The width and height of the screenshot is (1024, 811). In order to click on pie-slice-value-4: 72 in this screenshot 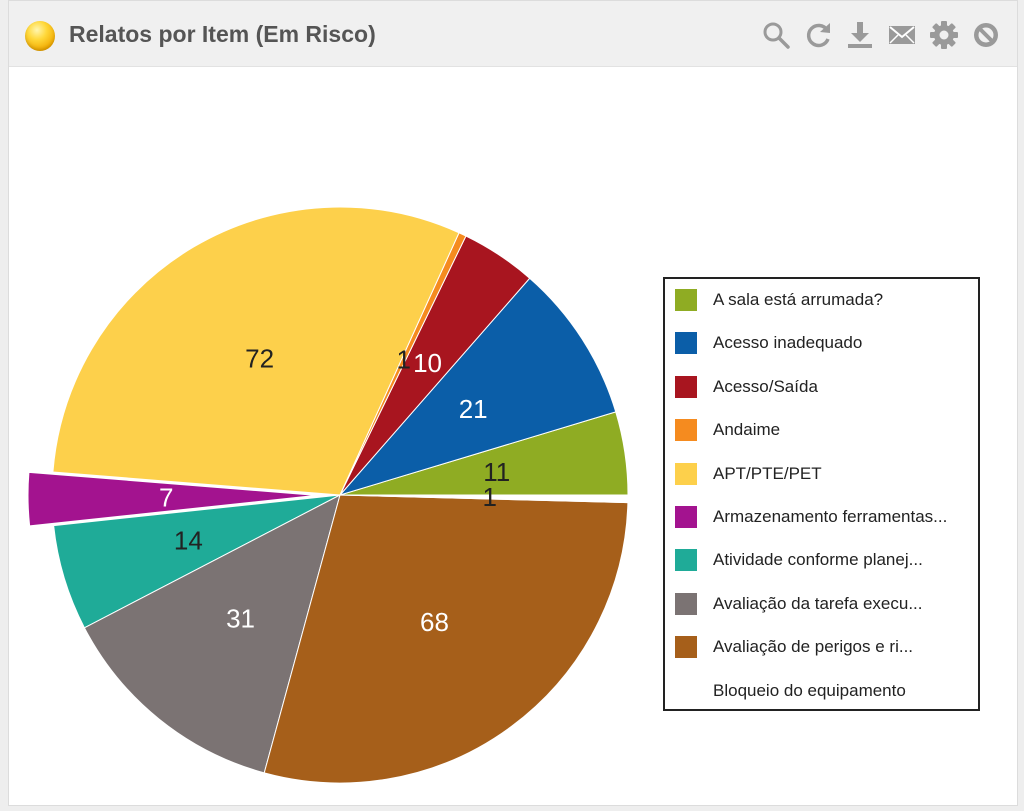, I will do `click(259, 359)`.